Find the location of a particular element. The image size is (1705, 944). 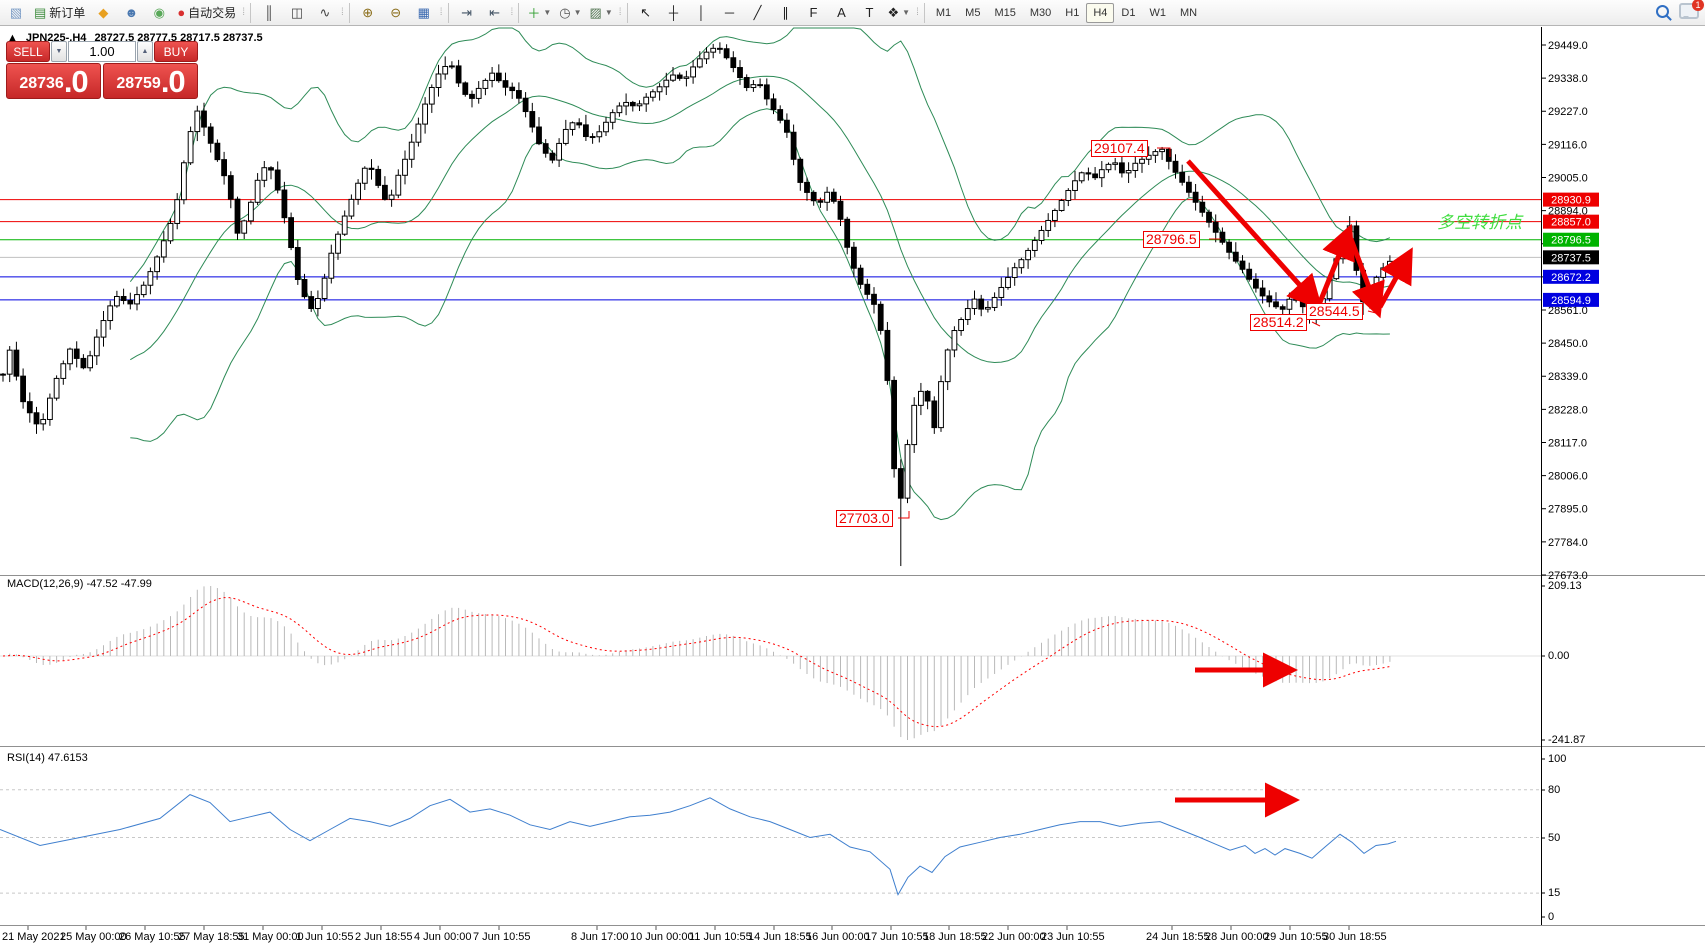

favorites-icon: ◆ is located at coordinates (103, 13).